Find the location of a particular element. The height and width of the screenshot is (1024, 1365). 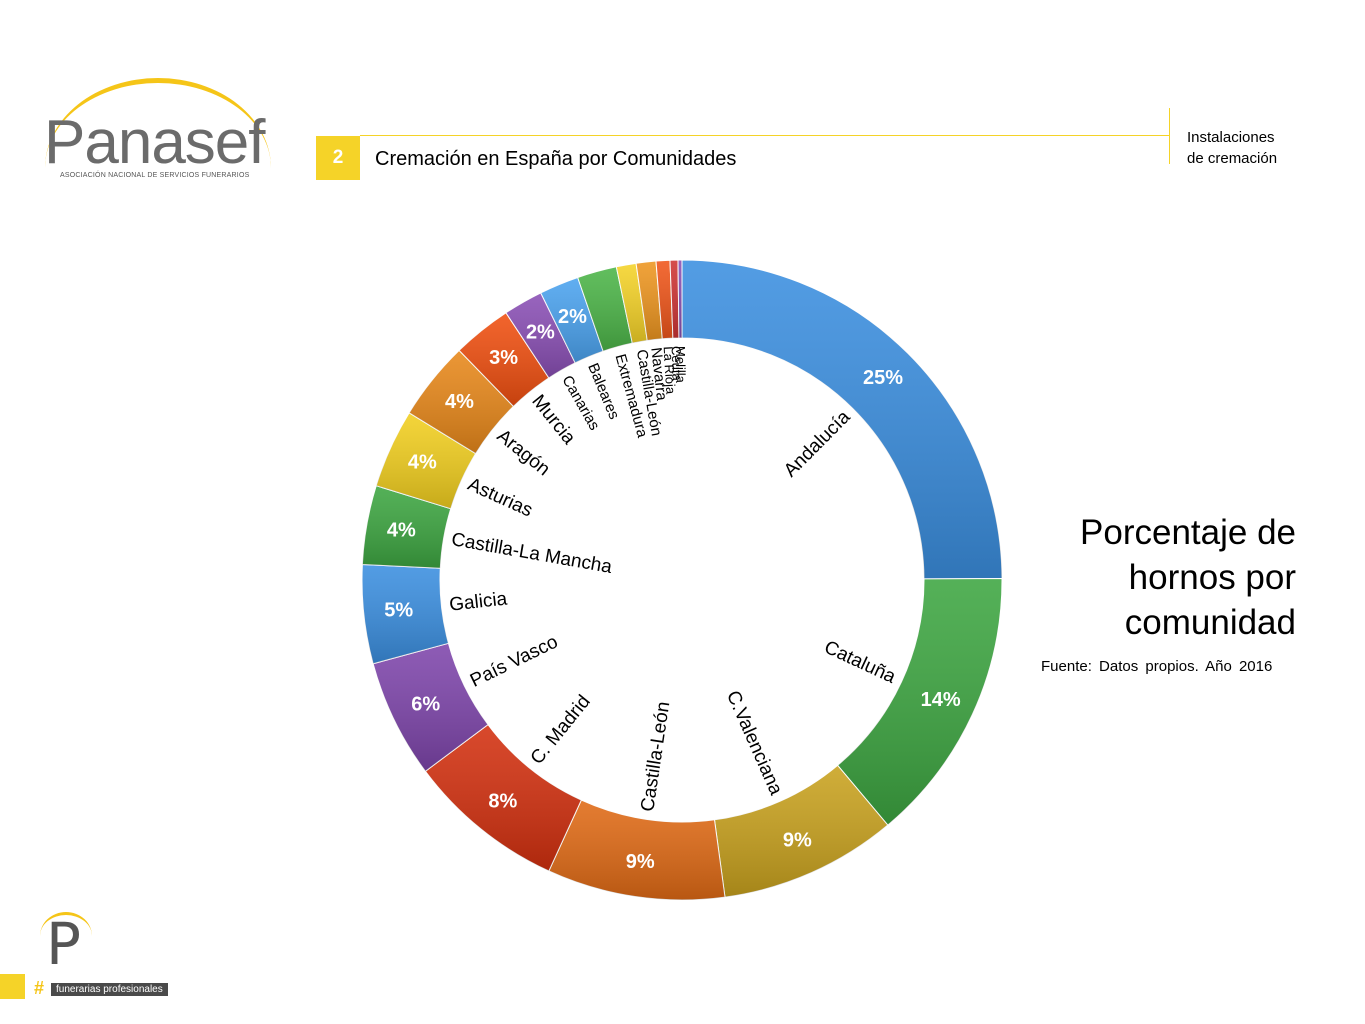

slice-category-label: Castilla-León is located at coordinates (655, 756).